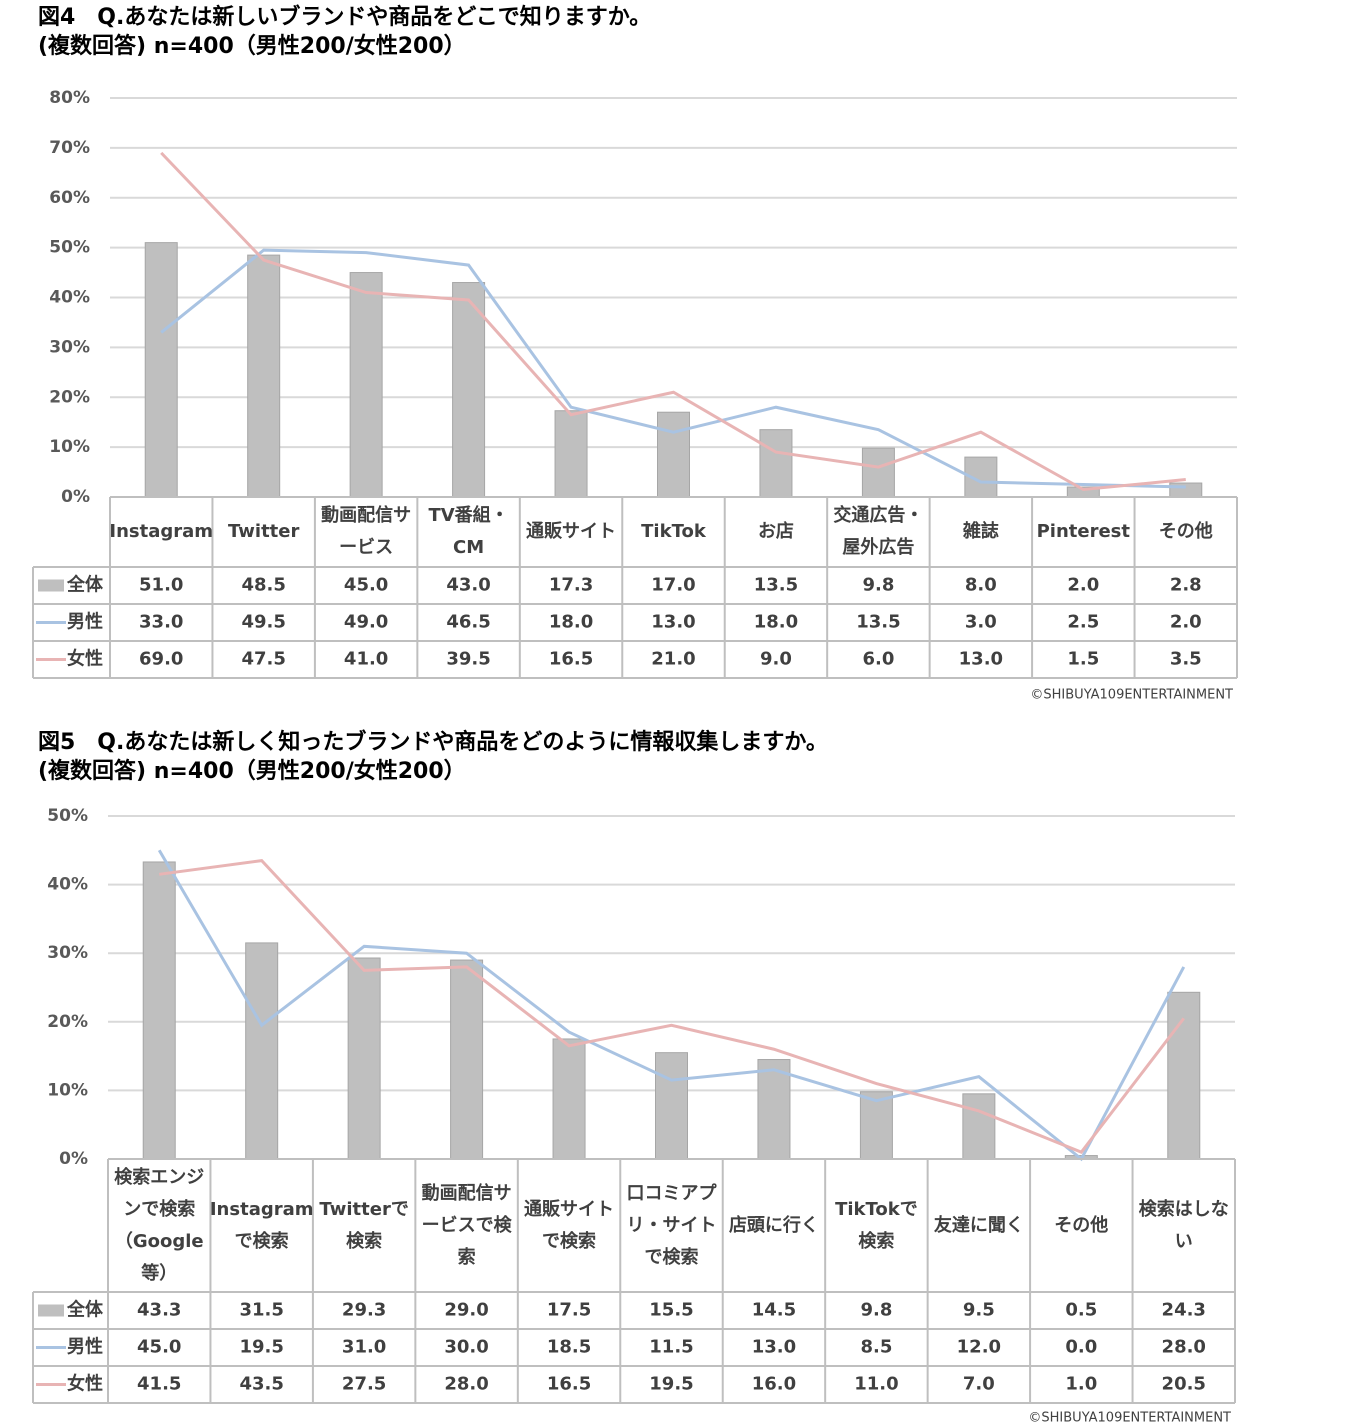 The image size is (1356, 1424). Describe the element at coordinates (161, 659) in the screenshot. I see `value-label: 69.0` at that location.